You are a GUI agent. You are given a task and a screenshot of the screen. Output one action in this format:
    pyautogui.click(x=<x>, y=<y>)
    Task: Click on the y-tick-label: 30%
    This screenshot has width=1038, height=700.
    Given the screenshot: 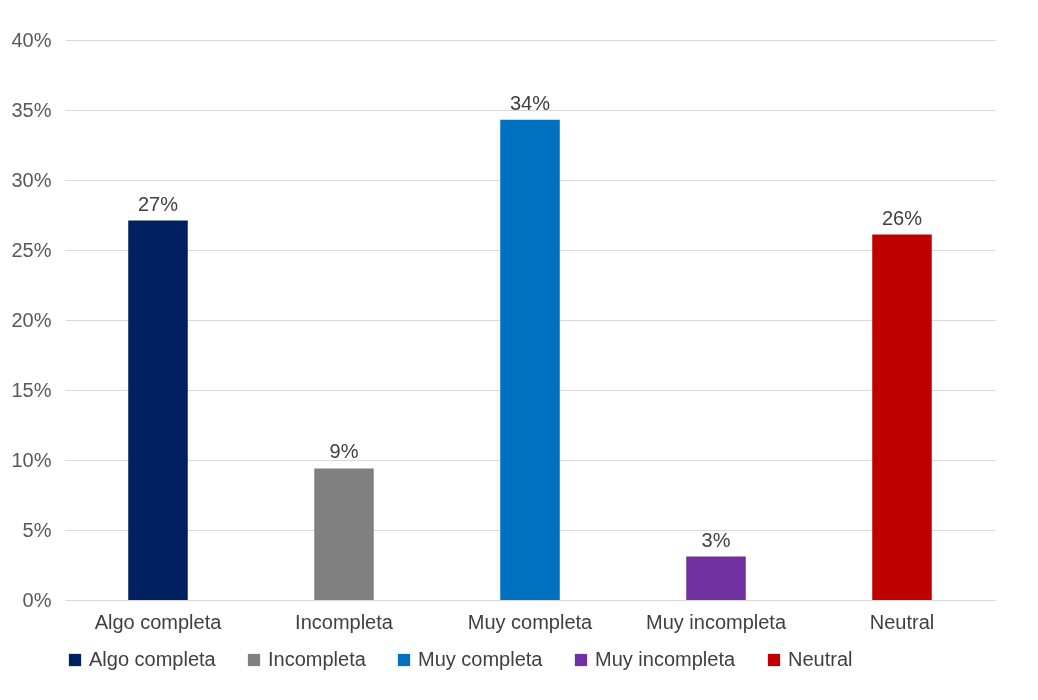 What is the action you would take?
    pyautogui.click(x=31, y=179)
    